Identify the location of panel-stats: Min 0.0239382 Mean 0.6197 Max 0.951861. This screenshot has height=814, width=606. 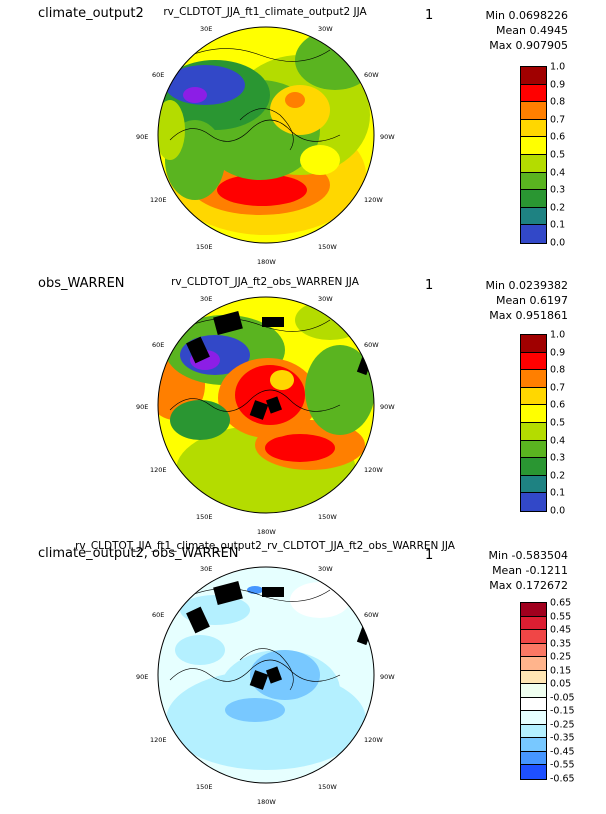
(527, 300).